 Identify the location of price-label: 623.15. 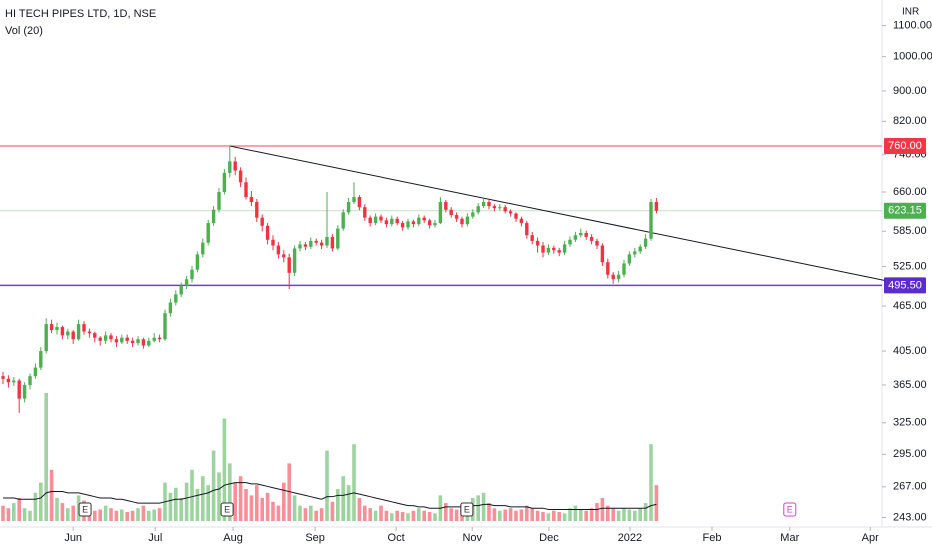
(905, 211).